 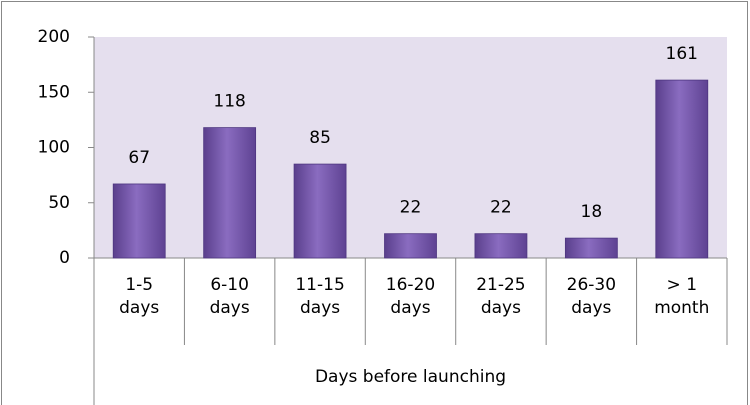 What do you see at coordinates (229, 102) in the screenshot?
I see `value-label: 118` at bounding box center [229, 102].